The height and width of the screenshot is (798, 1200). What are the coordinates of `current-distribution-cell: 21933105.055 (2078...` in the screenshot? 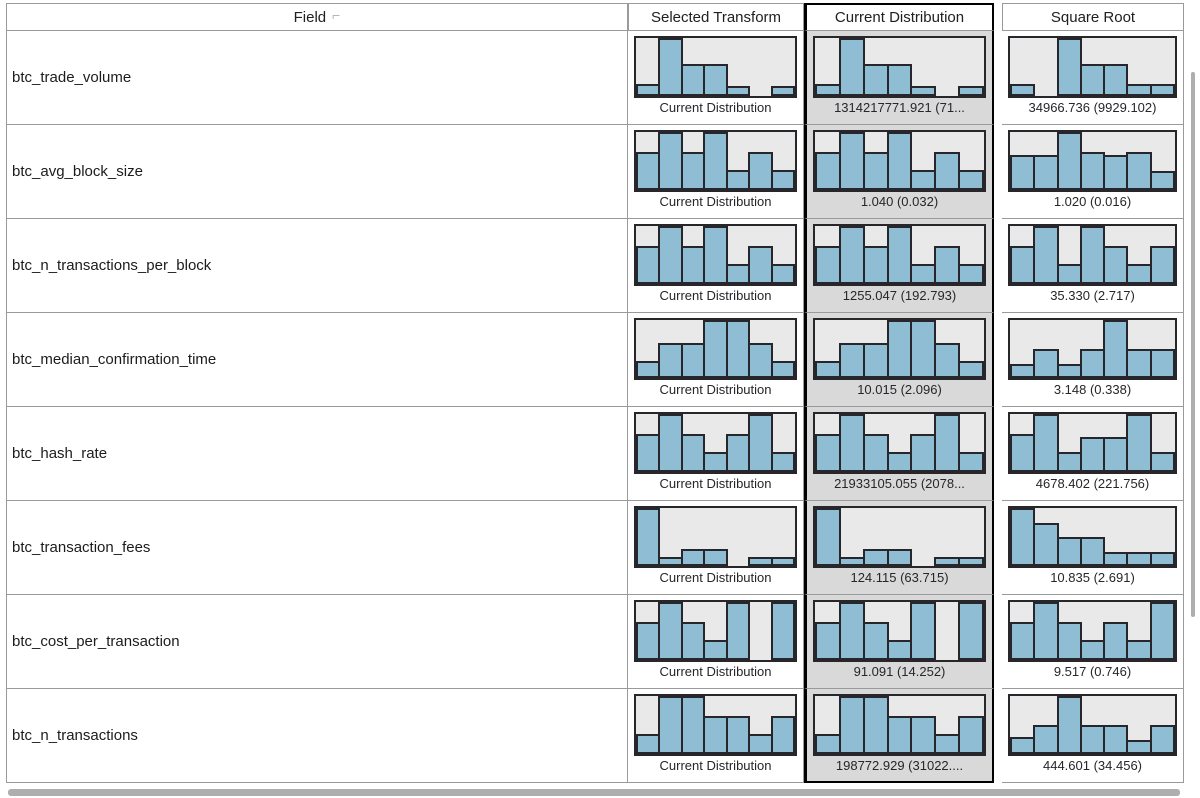 It's located at (899, 454).